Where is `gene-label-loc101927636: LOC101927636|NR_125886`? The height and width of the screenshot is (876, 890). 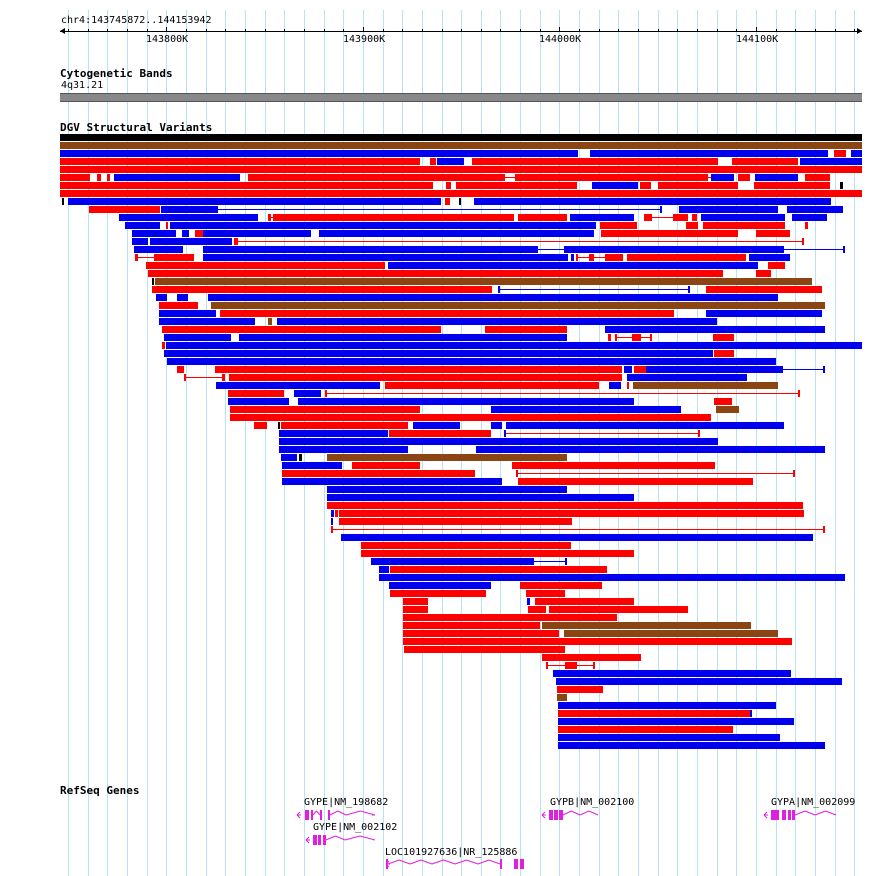 gene-label-loc101927636: LOC101927636|NR_125886 is located at coordinates (451, 852).